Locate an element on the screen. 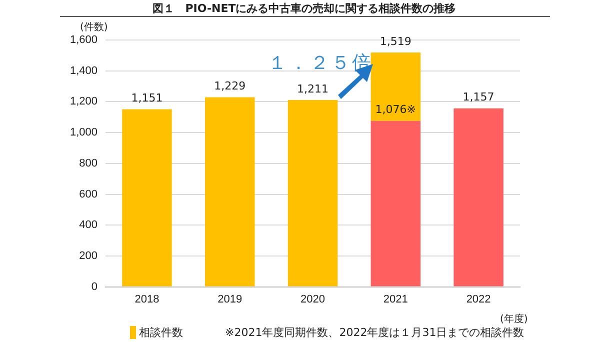  y-tick-label: 0 is located at coordinates (94, 286).